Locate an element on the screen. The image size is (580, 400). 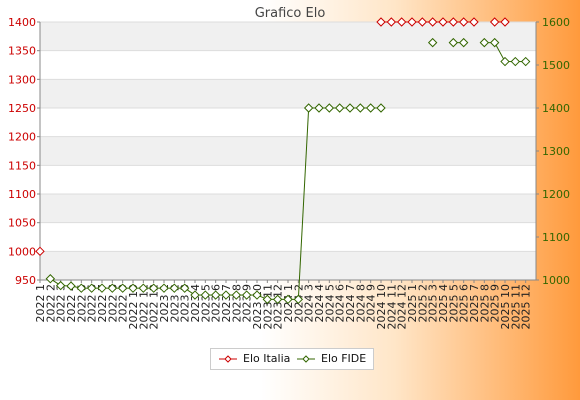
x-tick-label: 2022 8 is located at coordinates (112, 303).